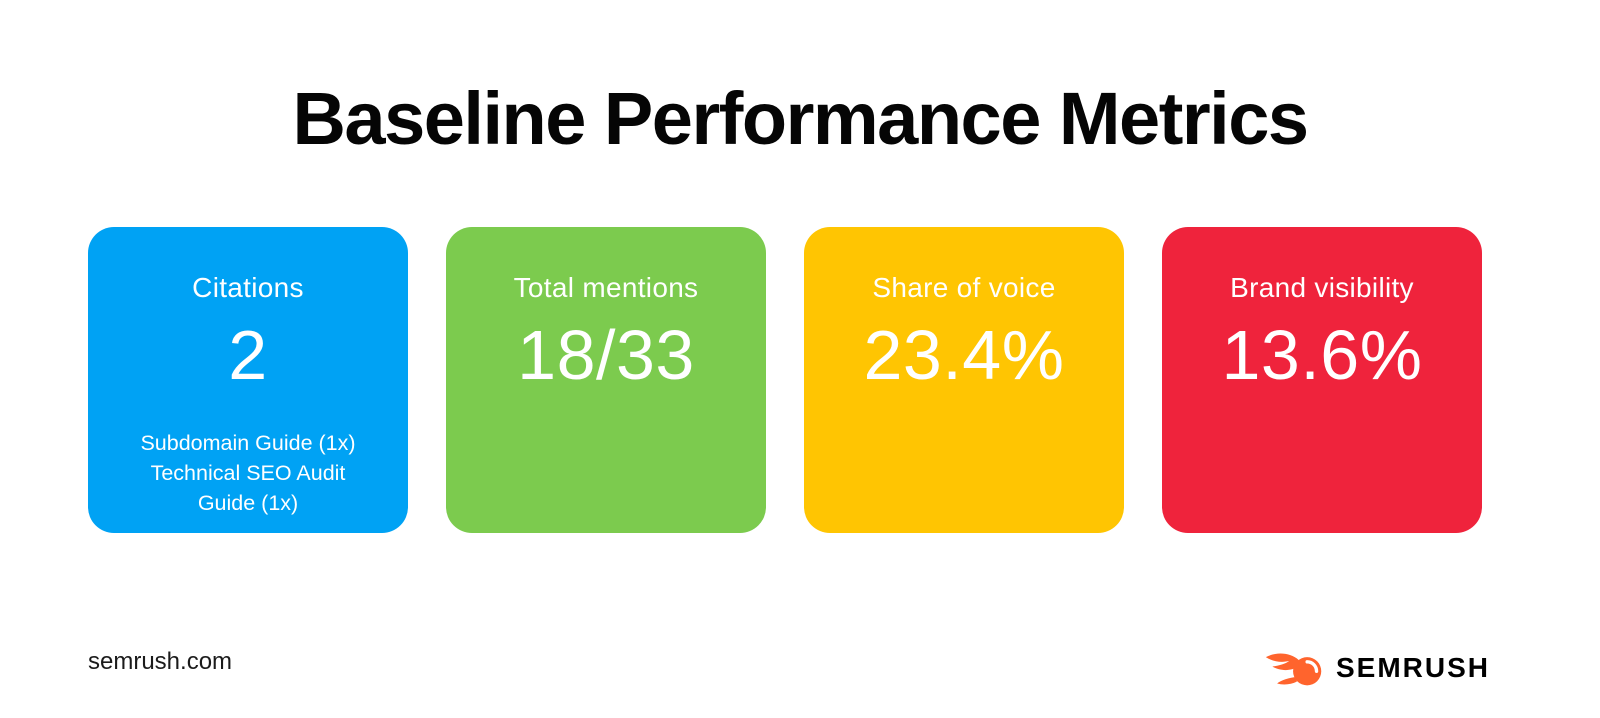 This screenshot has width=1600, height=718. What do you see at coordinates (248, 487) in the screenshot?
I see `card-detail-line: Technical SEO Audit Guide (1x)` at bounding box center [248, 487].